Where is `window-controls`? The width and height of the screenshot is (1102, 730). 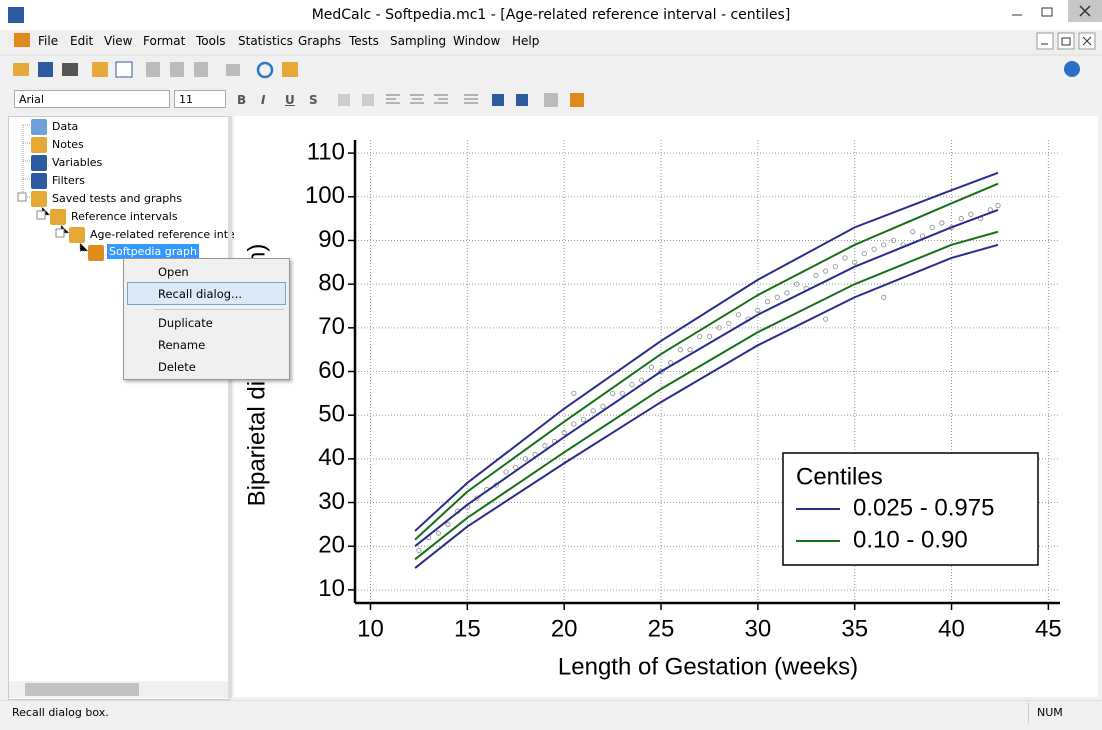
window-controls is located at coordinates (1051, 12).